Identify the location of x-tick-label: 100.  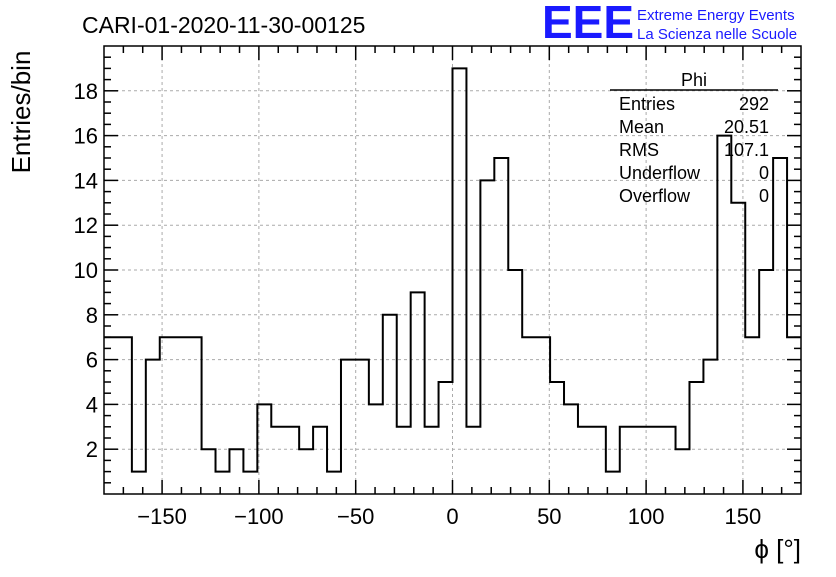
(646, 516).